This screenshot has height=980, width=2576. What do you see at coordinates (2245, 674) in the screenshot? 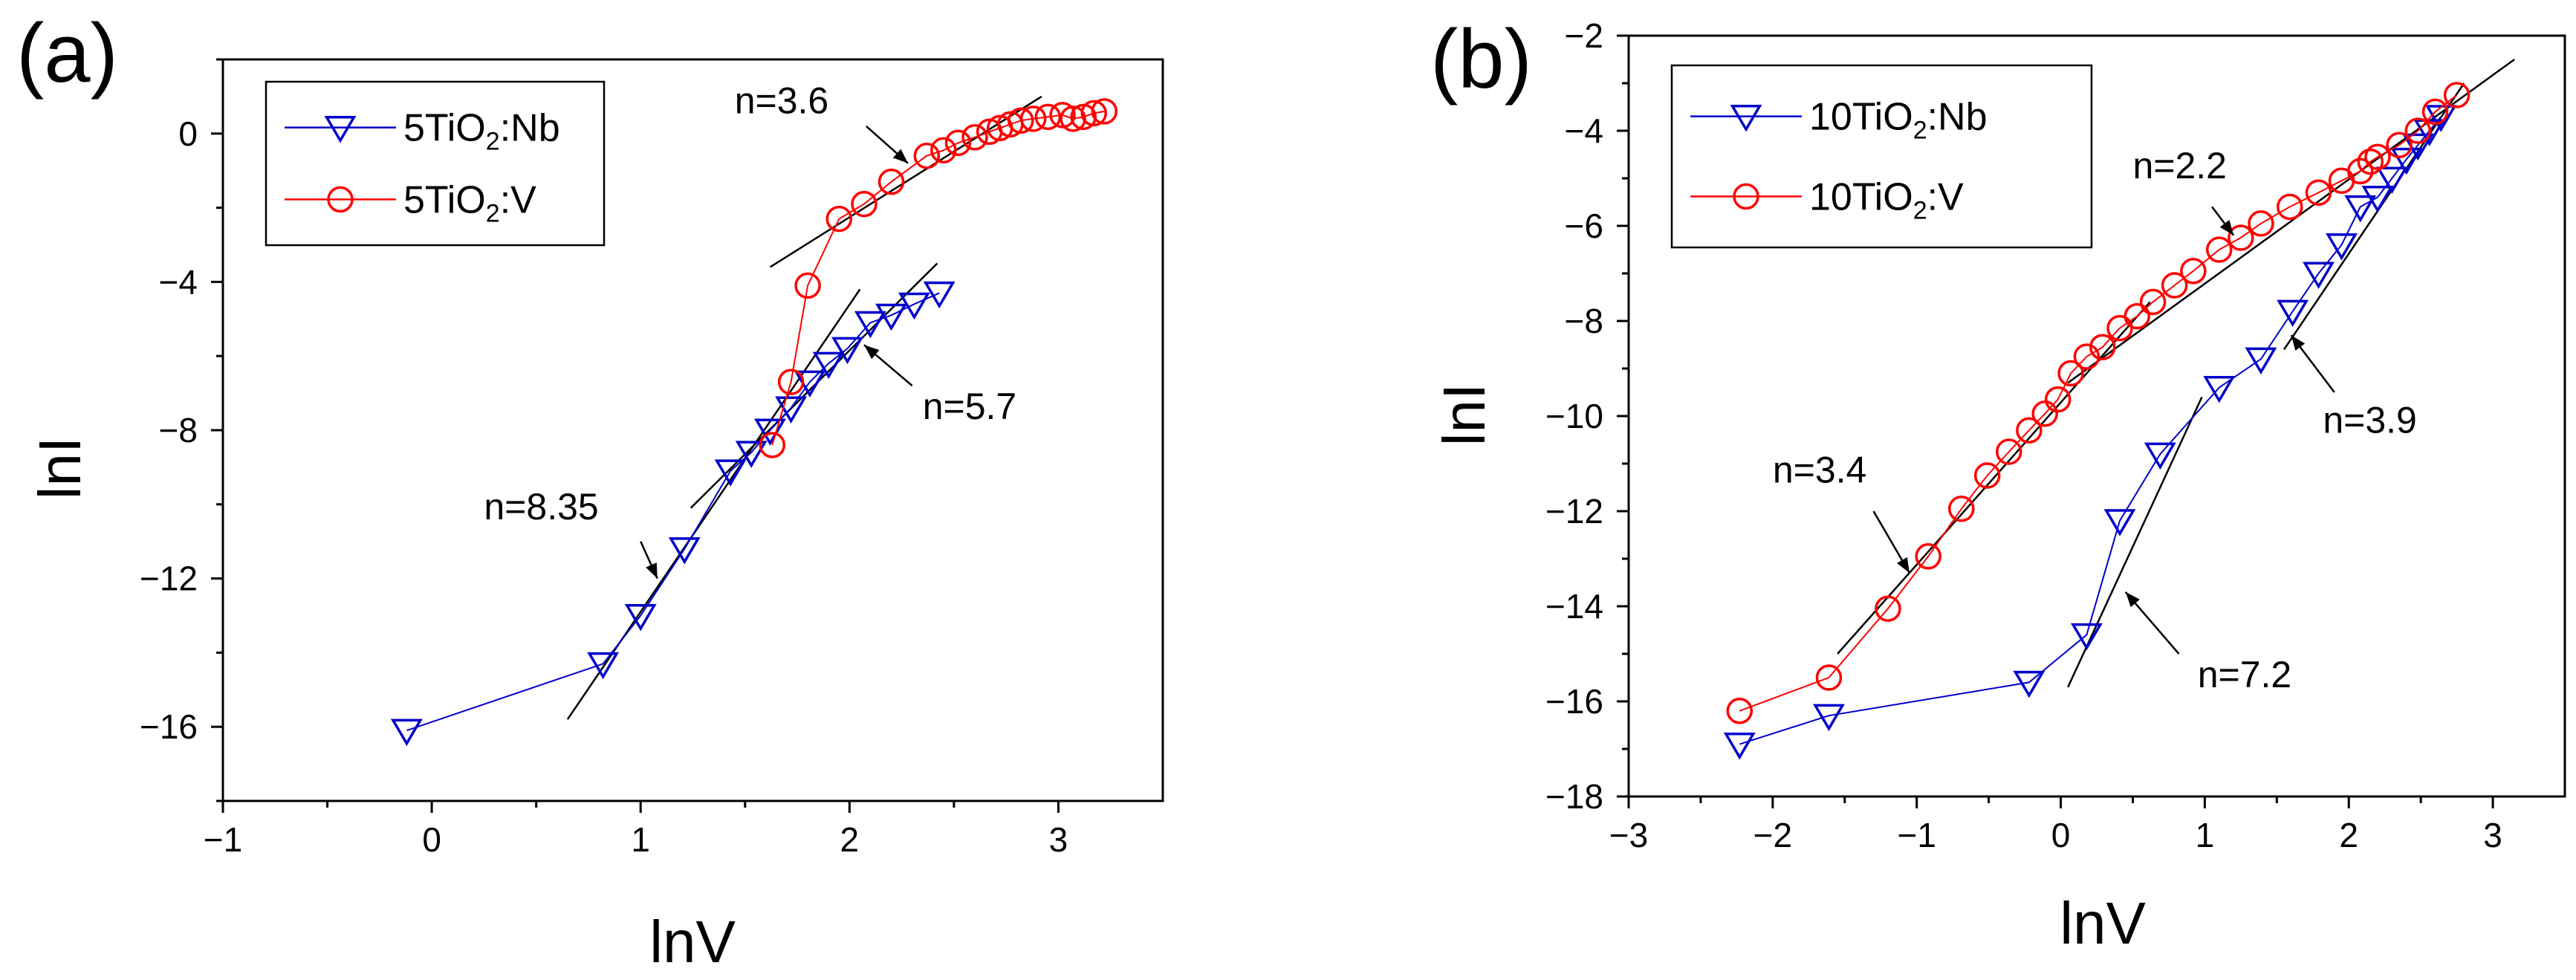
I see `annotation-label: n=7.2` at bounding box center [2245, 674].